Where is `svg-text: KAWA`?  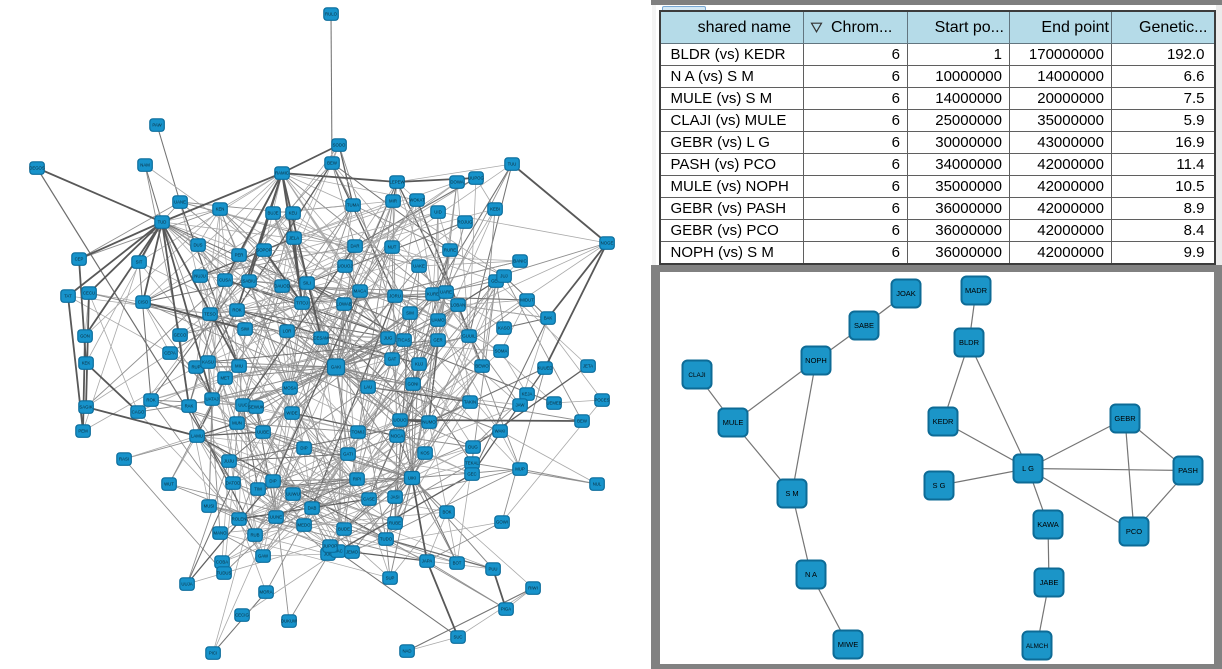 svg-text: KAWA is located at coordinates (1048, 524).